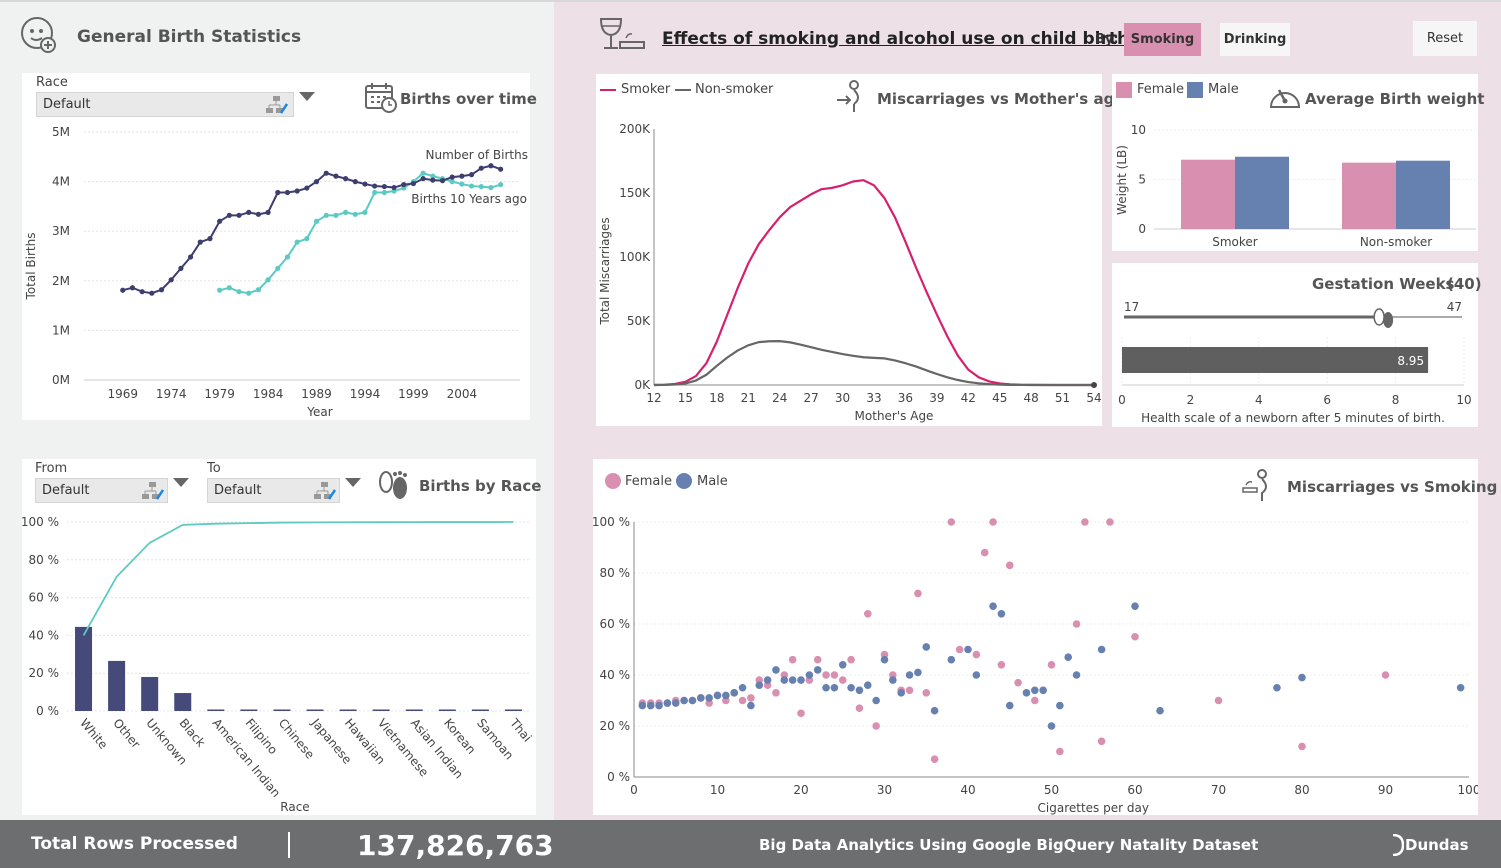 The image size is (1501, 868). Describe the element at coordinates (811, 398) in the screenshot. I see `x-tick-label: 27` at that location.